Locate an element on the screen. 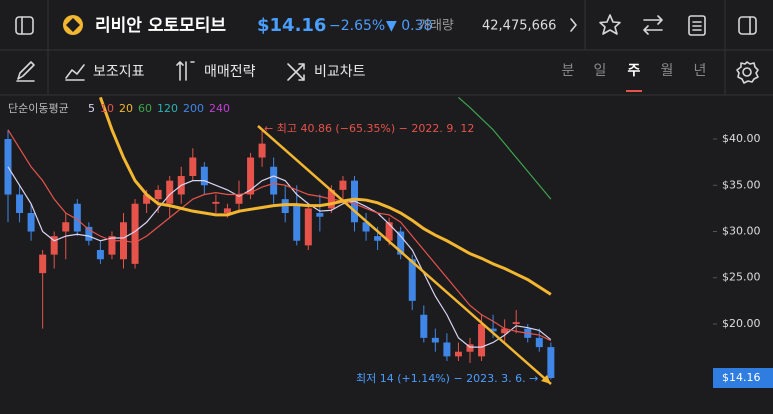 This screenshot has width=773, height=414. trend-arrow is located at coordinates (546, 379).